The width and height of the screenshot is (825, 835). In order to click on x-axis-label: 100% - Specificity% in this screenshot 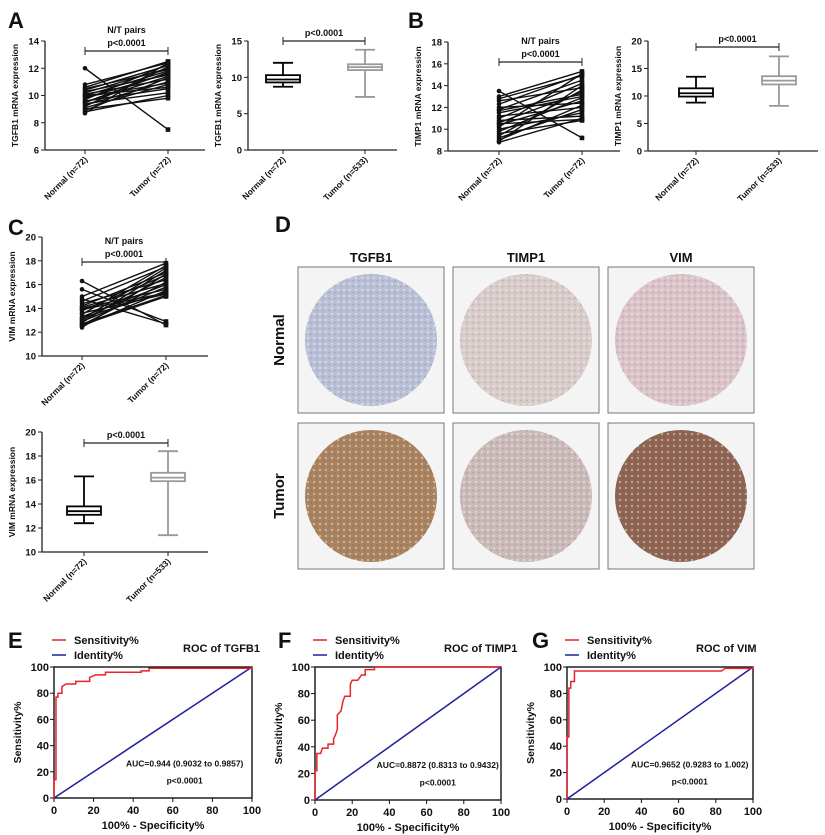, I will do `click(153, 826)`.